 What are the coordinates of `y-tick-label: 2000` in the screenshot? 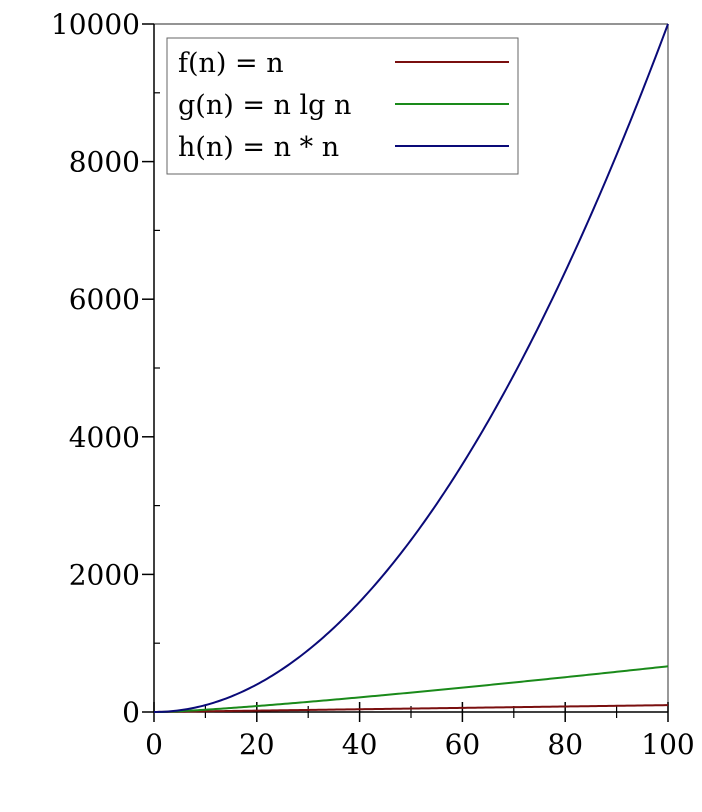 It's located at (104, 574).